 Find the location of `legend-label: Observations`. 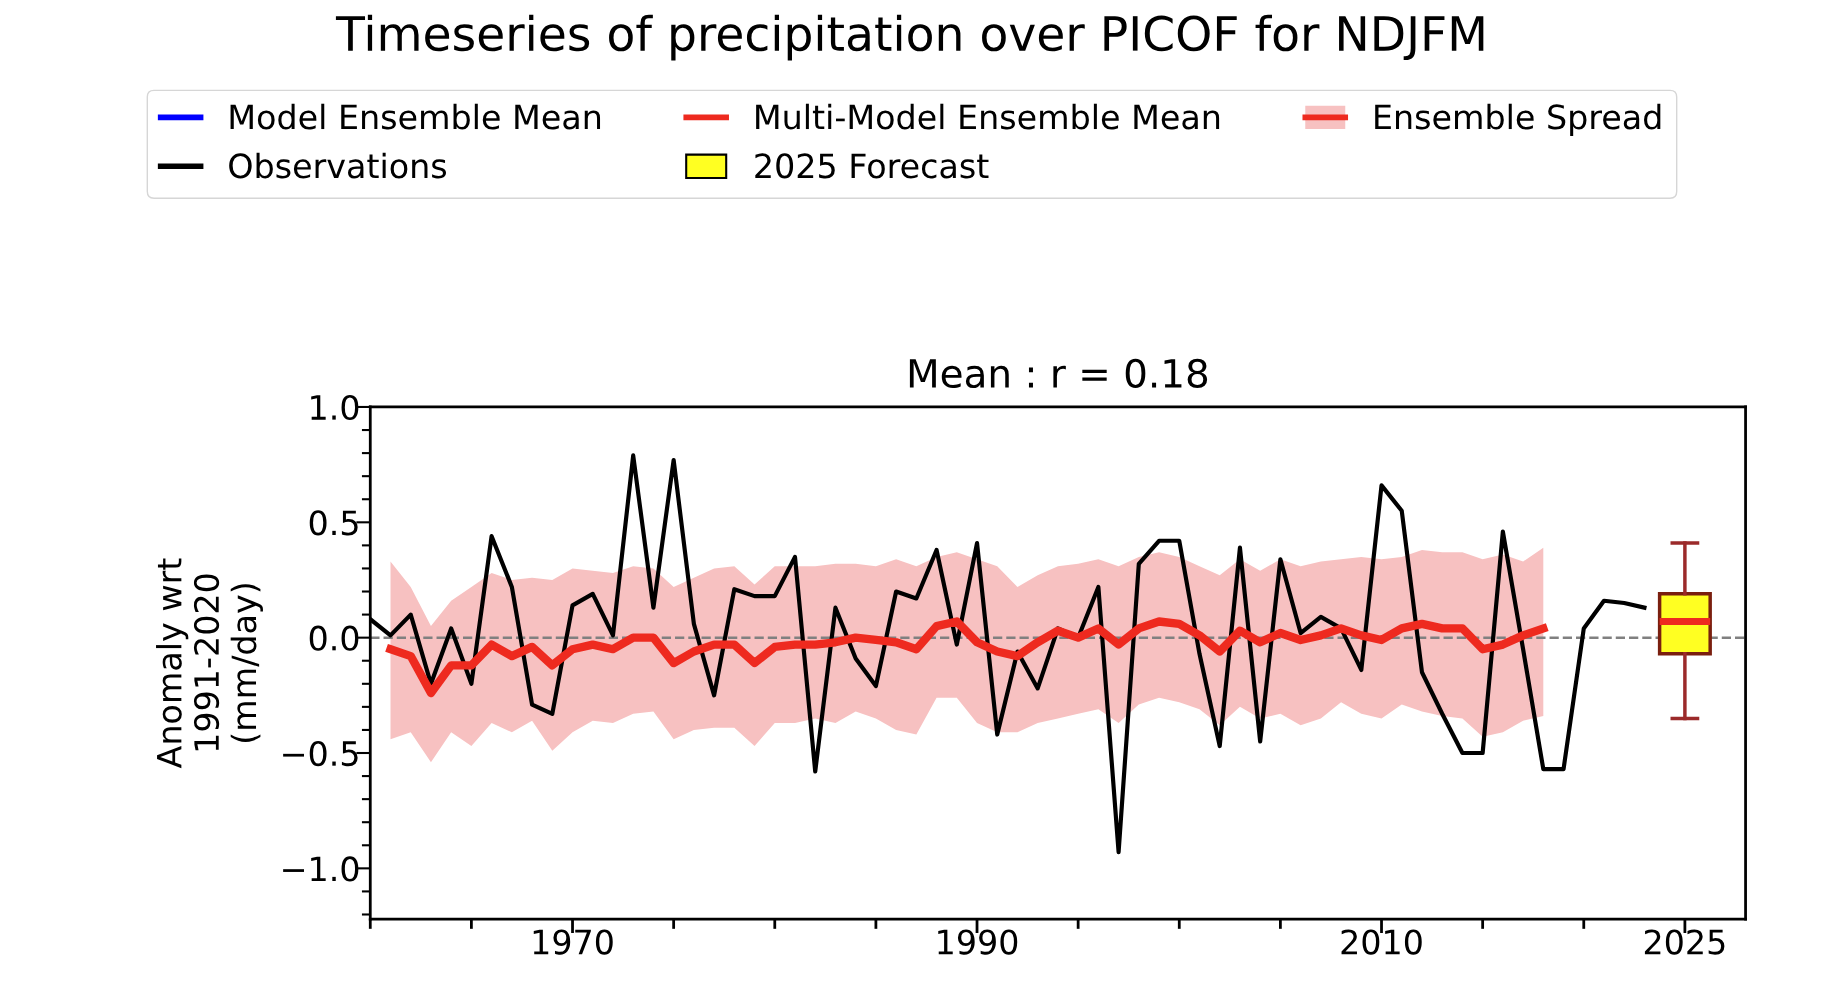

legend-label: Observations is located at coordinates (338, 165).